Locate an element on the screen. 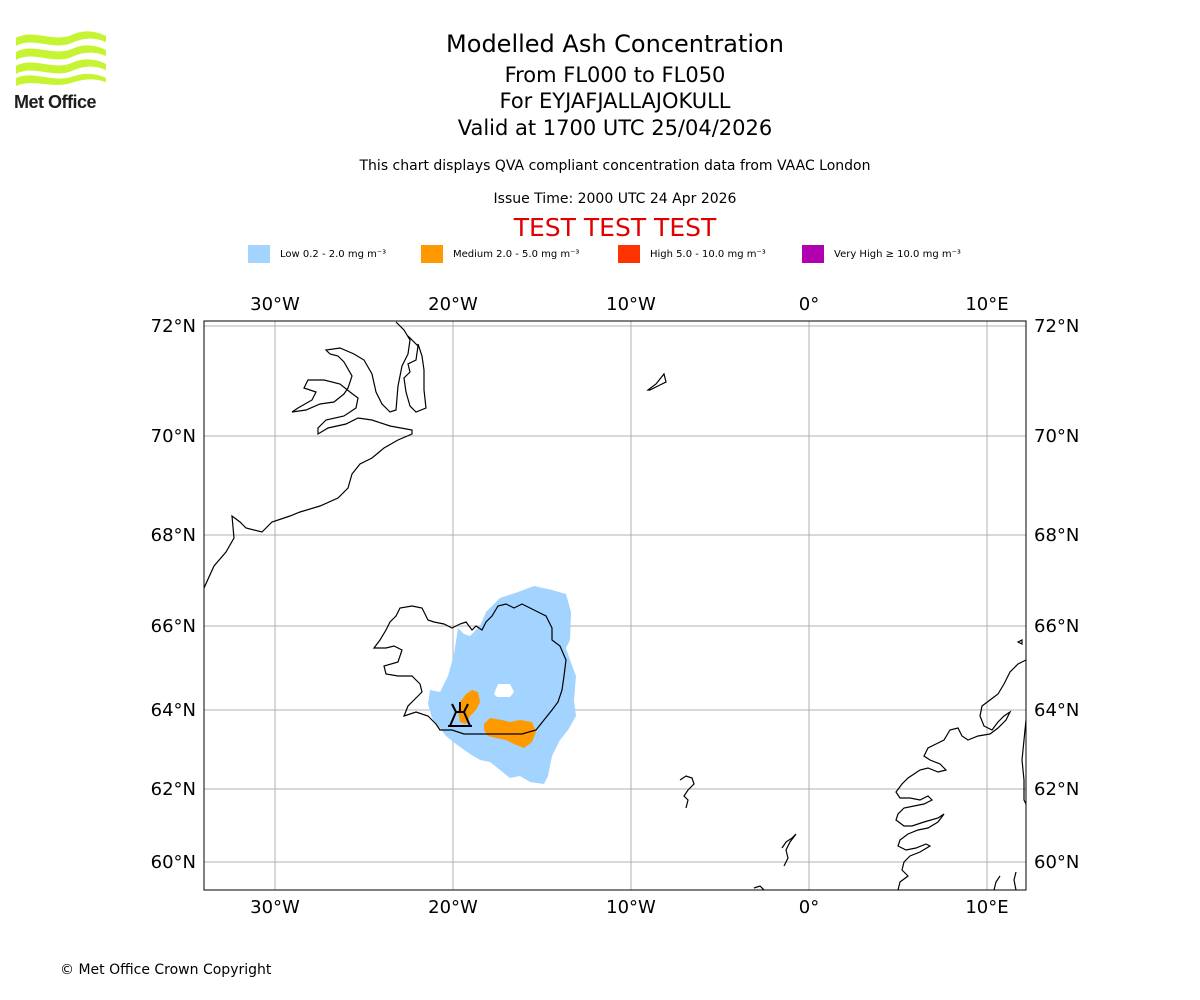 Image resolution: width=1200 pixels, height=1000 pixels. lon-label-bottom: 10°W is located at coordinates (631, 907).